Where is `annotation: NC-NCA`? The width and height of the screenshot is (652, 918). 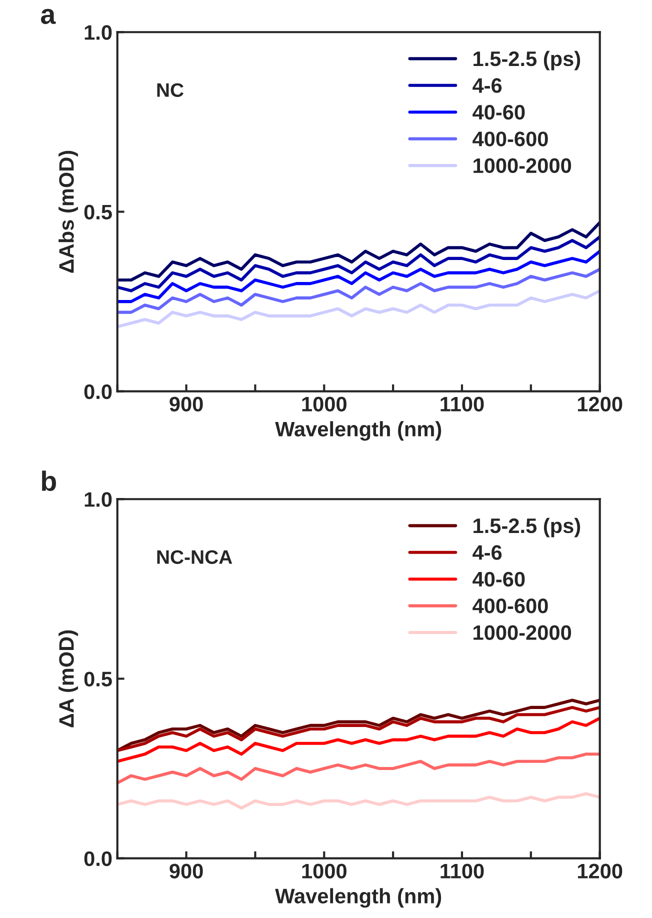
annotation: NC-NCA is located at coordinates (194, 557).